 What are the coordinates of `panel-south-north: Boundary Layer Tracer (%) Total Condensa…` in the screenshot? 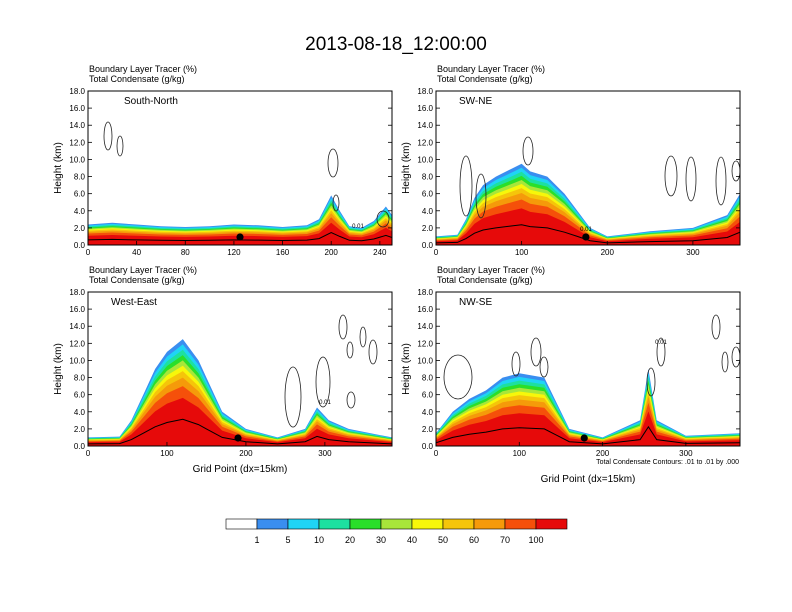 It's located at (223, 160).